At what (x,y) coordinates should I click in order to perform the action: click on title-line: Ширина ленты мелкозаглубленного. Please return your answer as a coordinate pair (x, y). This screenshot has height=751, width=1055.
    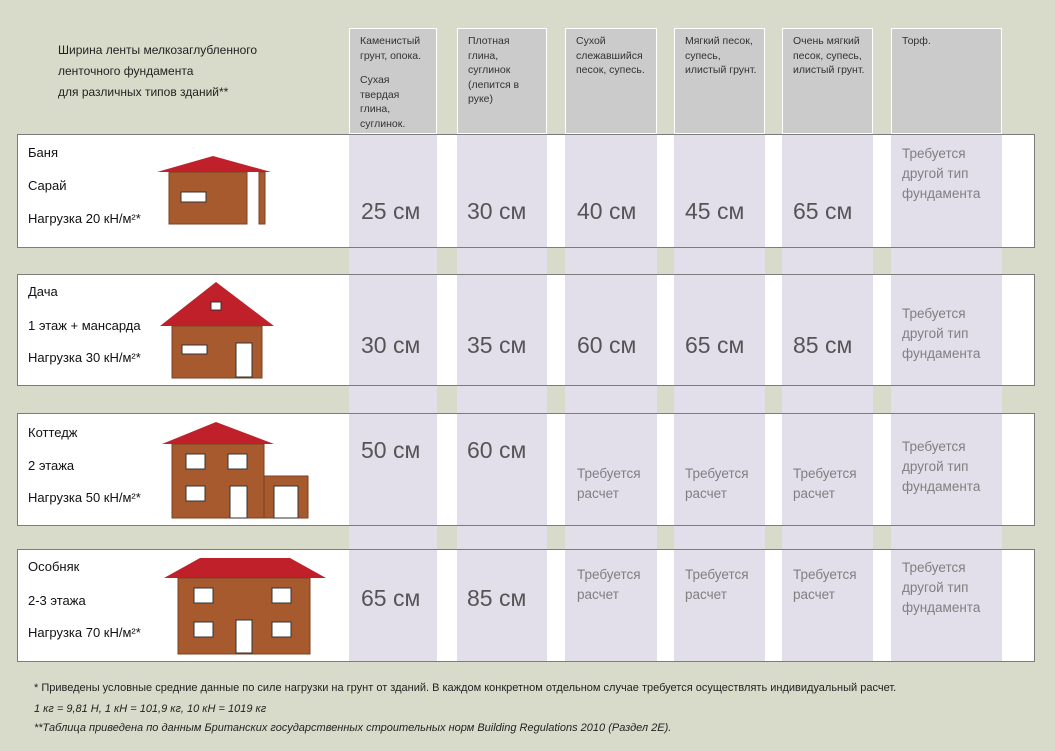
    Looking at the image, I should click on (158, 50).